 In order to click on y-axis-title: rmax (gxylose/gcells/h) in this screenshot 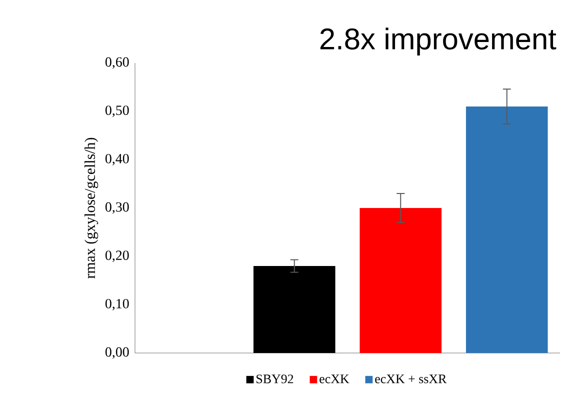, I will do `click(91, 208)`.